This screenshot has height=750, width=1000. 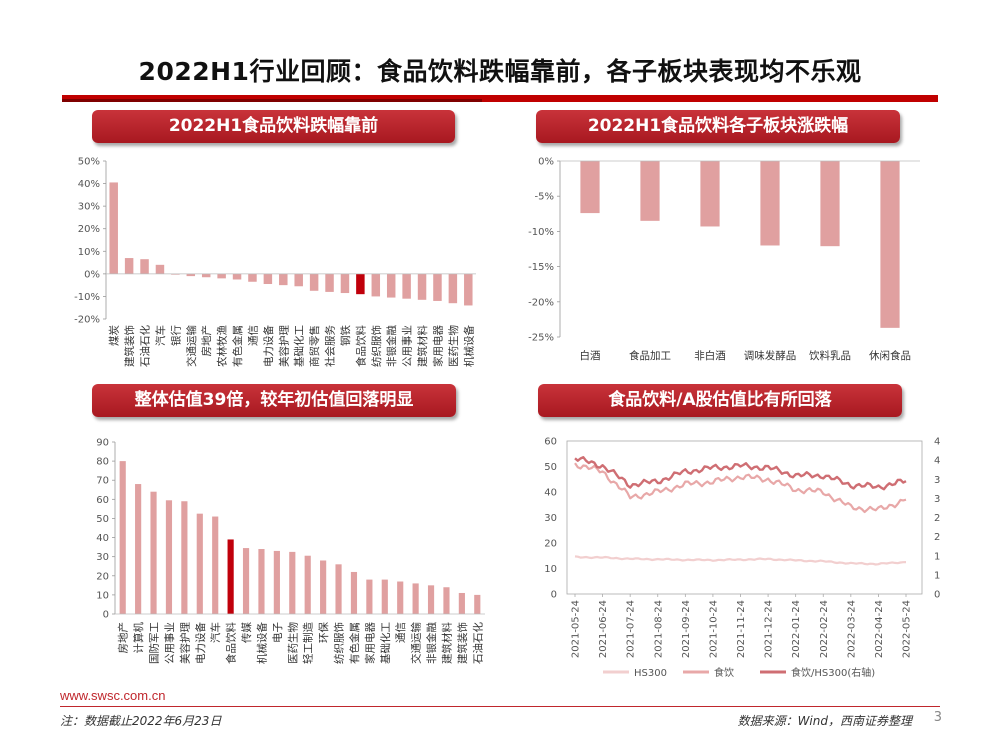 I want to click on x-tick-label: 轻工制造, so click(x=308, y=643).